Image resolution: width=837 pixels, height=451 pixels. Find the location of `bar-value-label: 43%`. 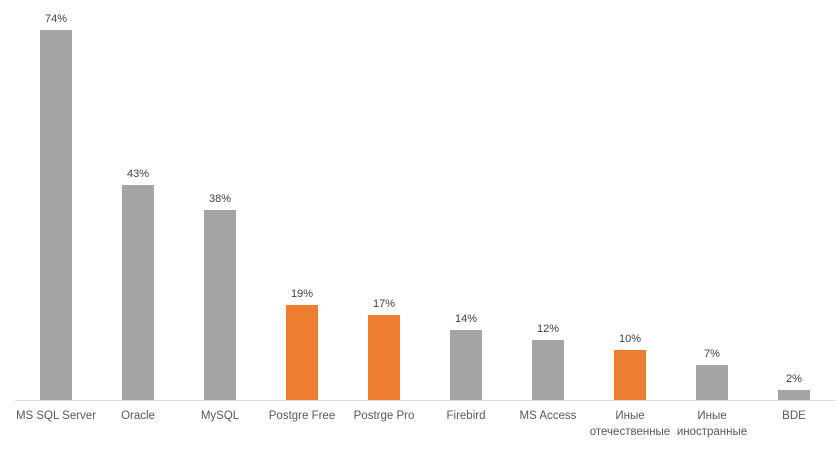

bar-value-label: 43% is located at coordinates (138, 174).